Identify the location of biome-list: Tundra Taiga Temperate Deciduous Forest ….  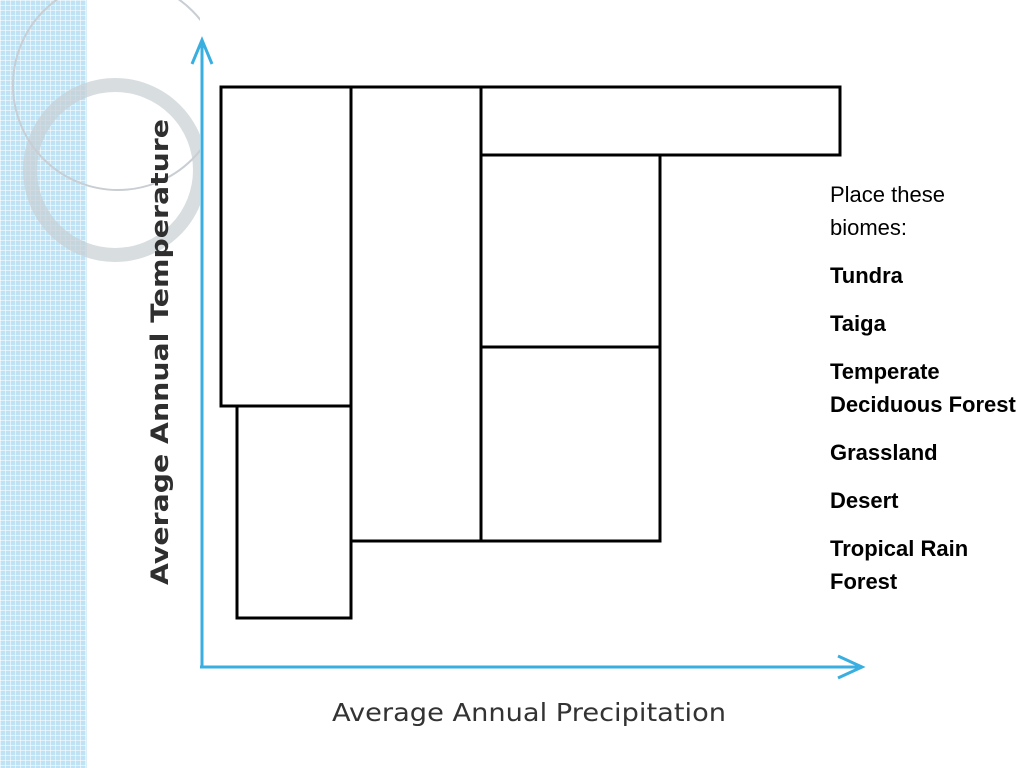
(925, 428).